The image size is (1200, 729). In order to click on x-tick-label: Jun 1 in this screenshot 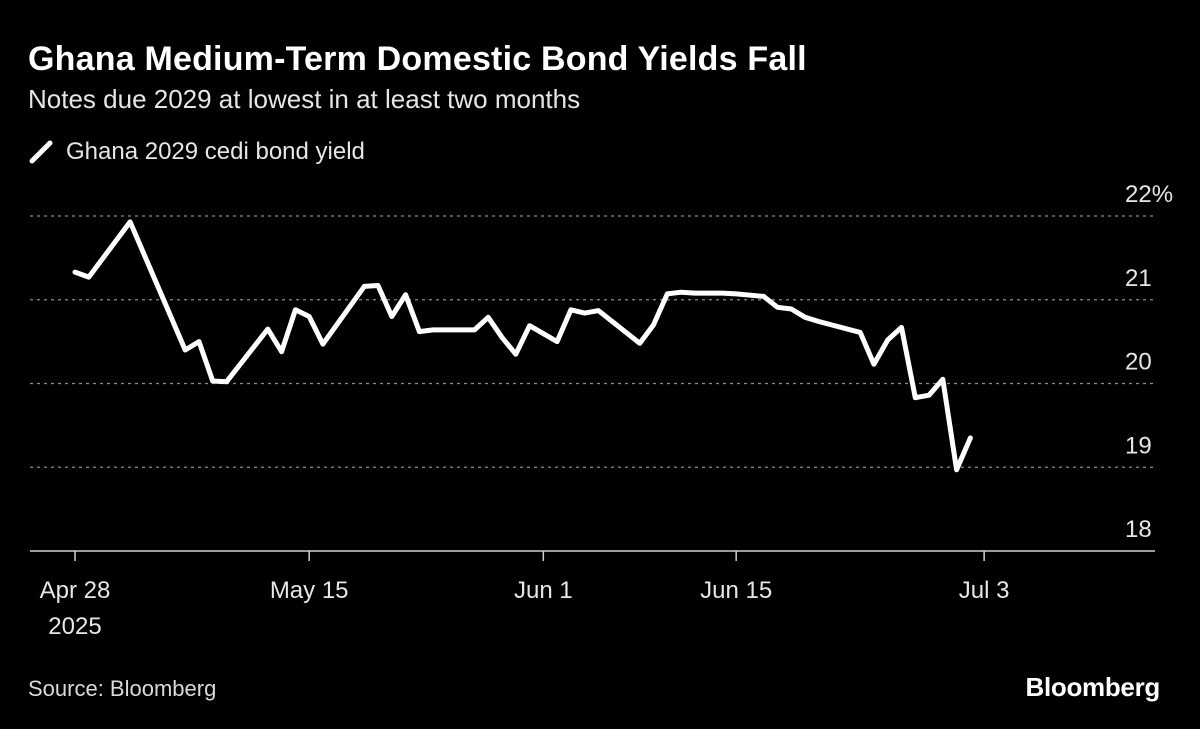, I will do `click(543, 590)`.